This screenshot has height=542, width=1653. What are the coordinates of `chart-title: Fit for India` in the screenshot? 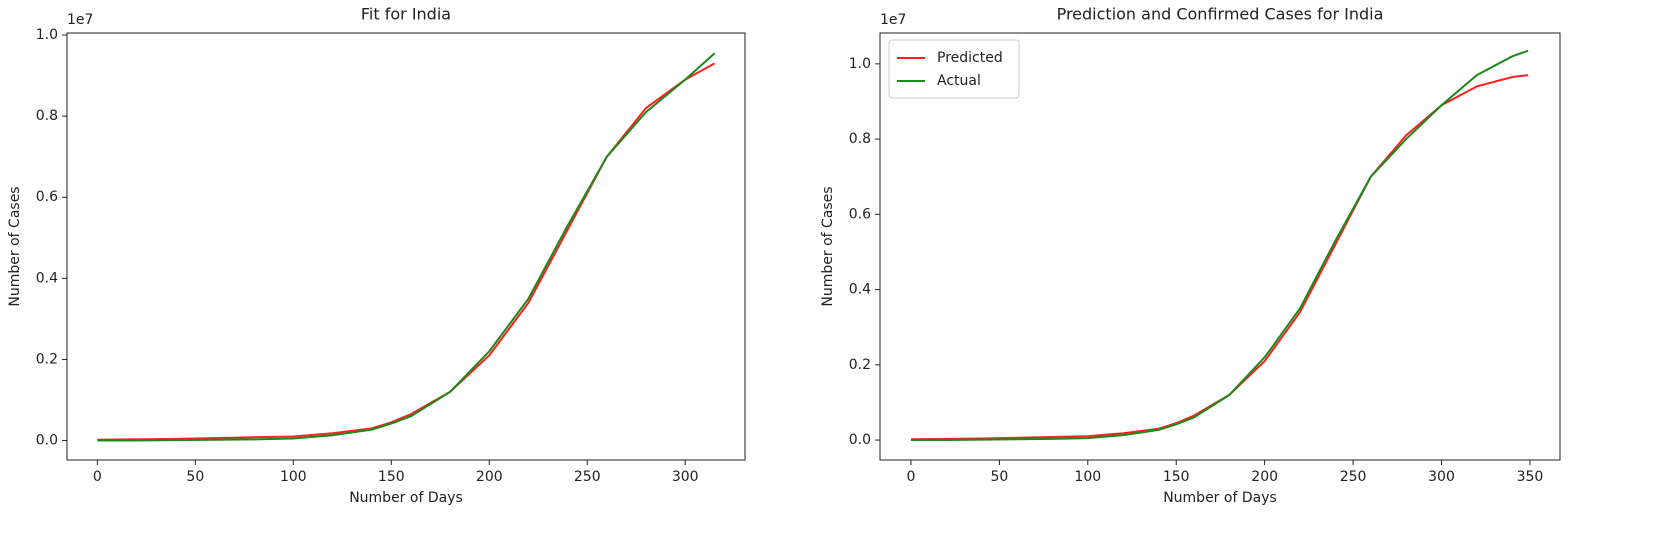 It's located at (406, 14).